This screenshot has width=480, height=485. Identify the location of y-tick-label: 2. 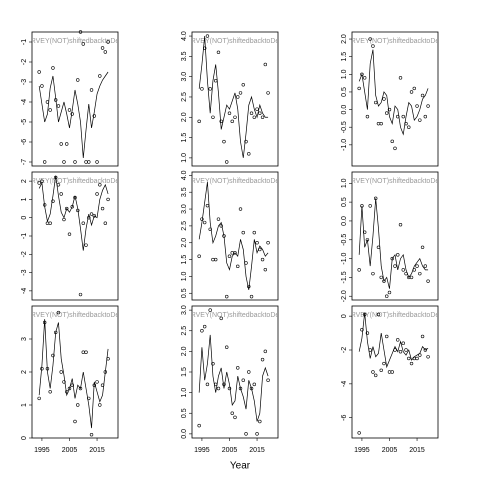
(24, 181).